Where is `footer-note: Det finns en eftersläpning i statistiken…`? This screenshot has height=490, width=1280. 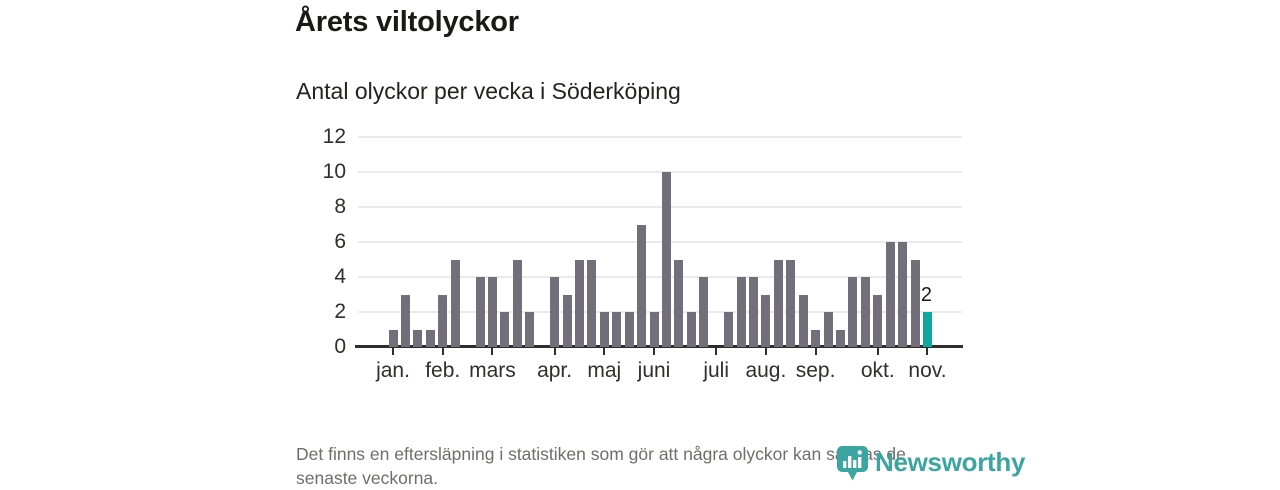 footer-note: Det finns en eftersläpning i statistiken… is located at coordinates (601, 466).